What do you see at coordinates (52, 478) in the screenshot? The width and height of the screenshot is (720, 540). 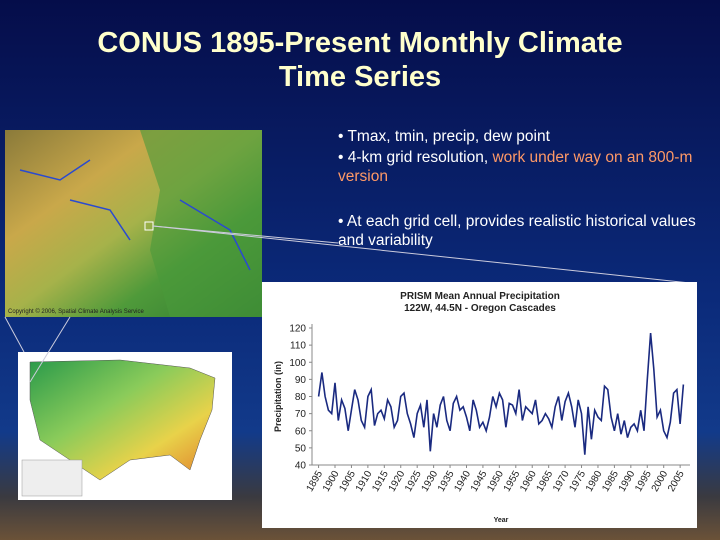 I see `us-map-legend` at bounding box center [52, 478].